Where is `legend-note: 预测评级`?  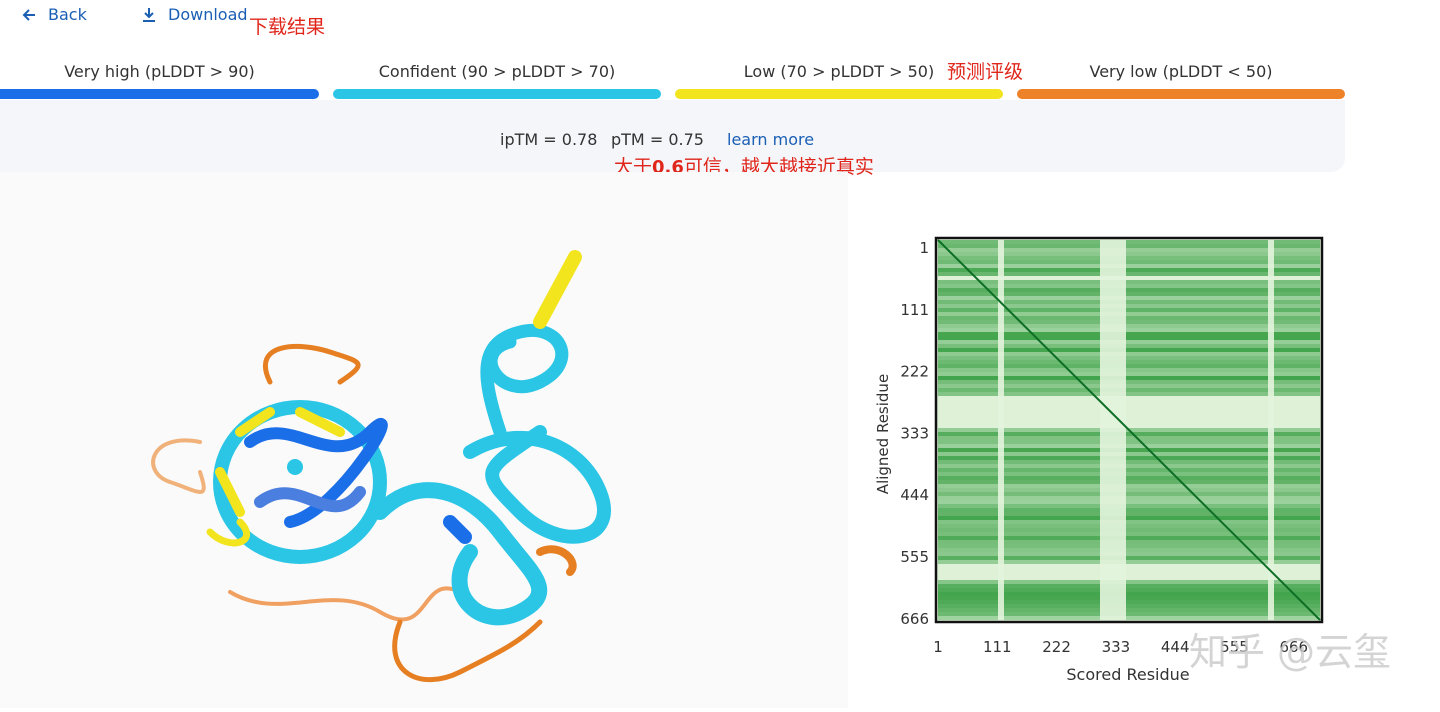 legend-note: 预测评级 is located at coordinates (985, 72).